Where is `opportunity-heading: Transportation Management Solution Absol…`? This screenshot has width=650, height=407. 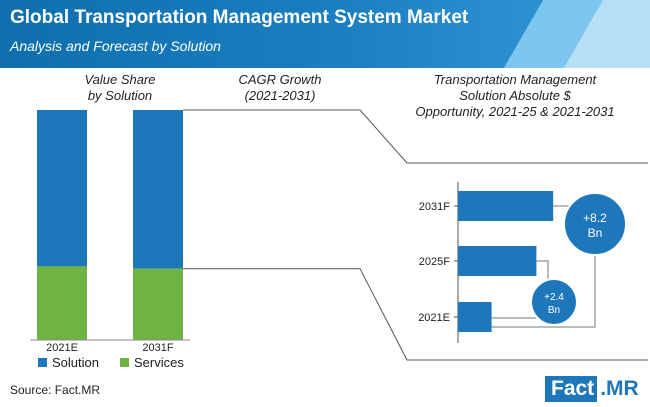
opportunity-heading: Transportation Management Solution Absol… is located at coordinates (515, 96).